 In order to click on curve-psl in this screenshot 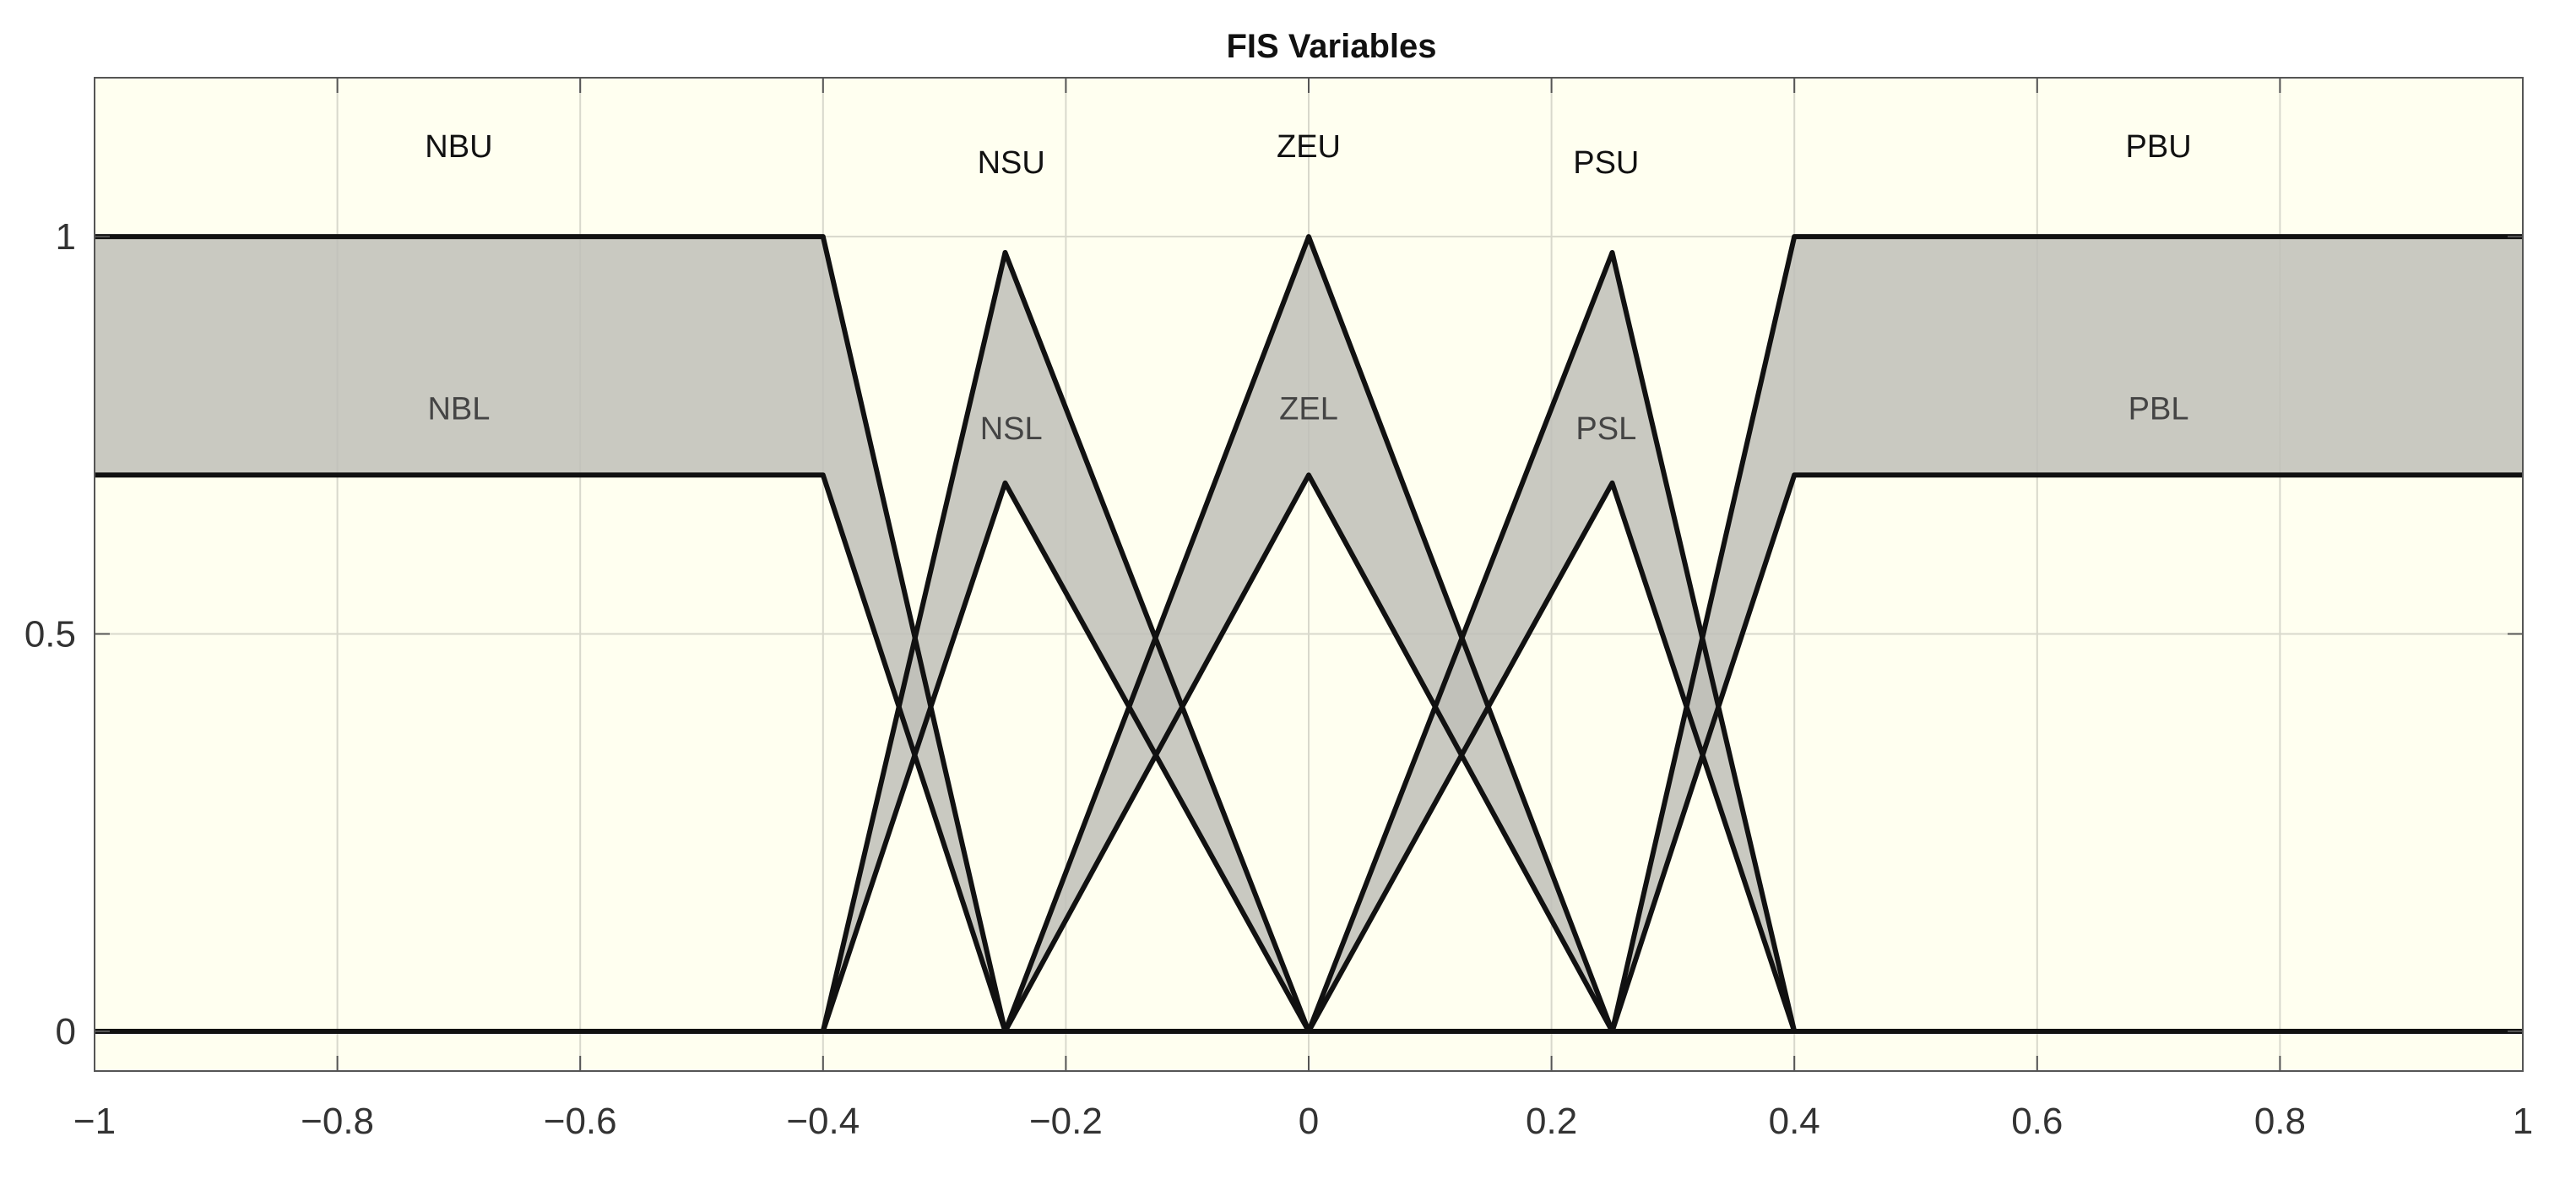, I will do `click(1552, 756)`.